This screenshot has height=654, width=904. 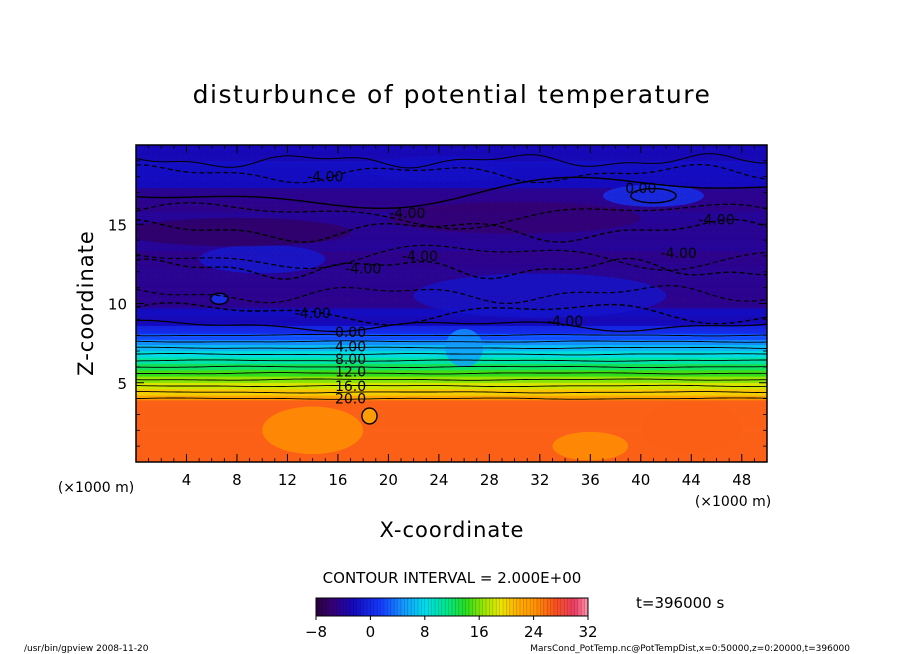 I want to click on chart-title: disturbunce of potential temperature, so click(x=452, y=94).